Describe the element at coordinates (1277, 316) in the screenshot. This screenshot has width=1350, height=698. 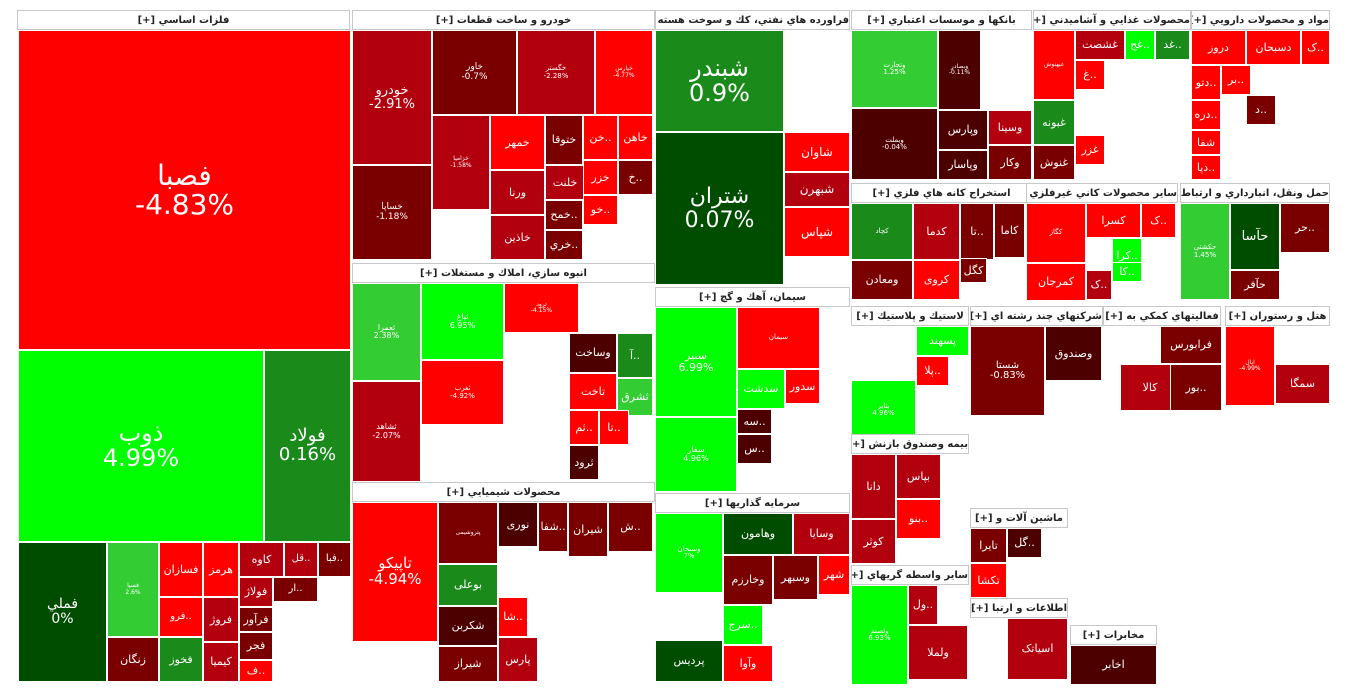
I see `sector-header: هتل و رستوران [+]` at that location.